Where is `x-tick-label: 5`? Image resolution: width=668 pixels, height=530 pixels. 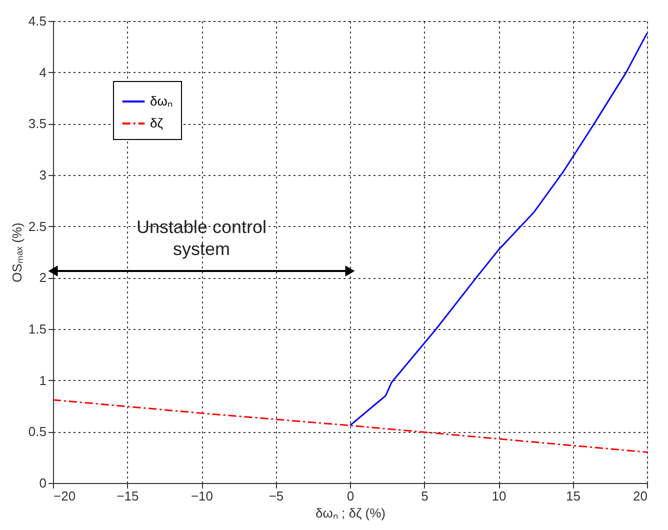
x-tick-label: 5 is located at coordinates (424, 496).